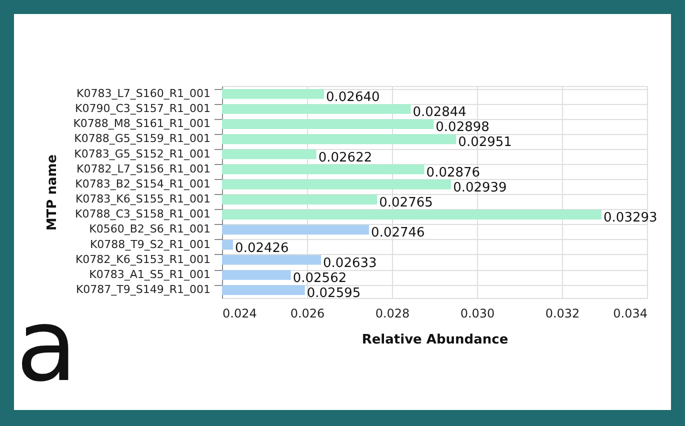 The height and width of the screenshot is (426, 685). Describe the element at coordinates (307, 313) in the screenshot. I see `text: 0.026` at that location.